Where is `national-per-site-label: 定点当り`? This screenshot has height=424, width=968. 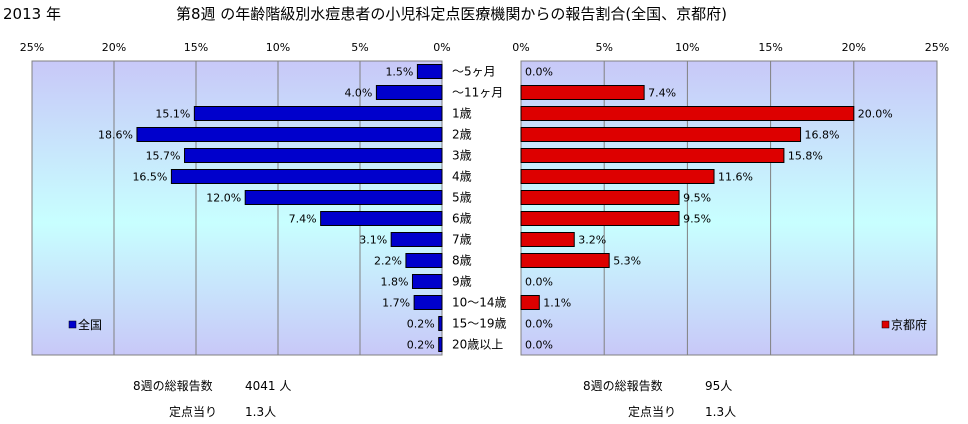
national-per-site-label: 定点当り is located at coordinates (193, 412).